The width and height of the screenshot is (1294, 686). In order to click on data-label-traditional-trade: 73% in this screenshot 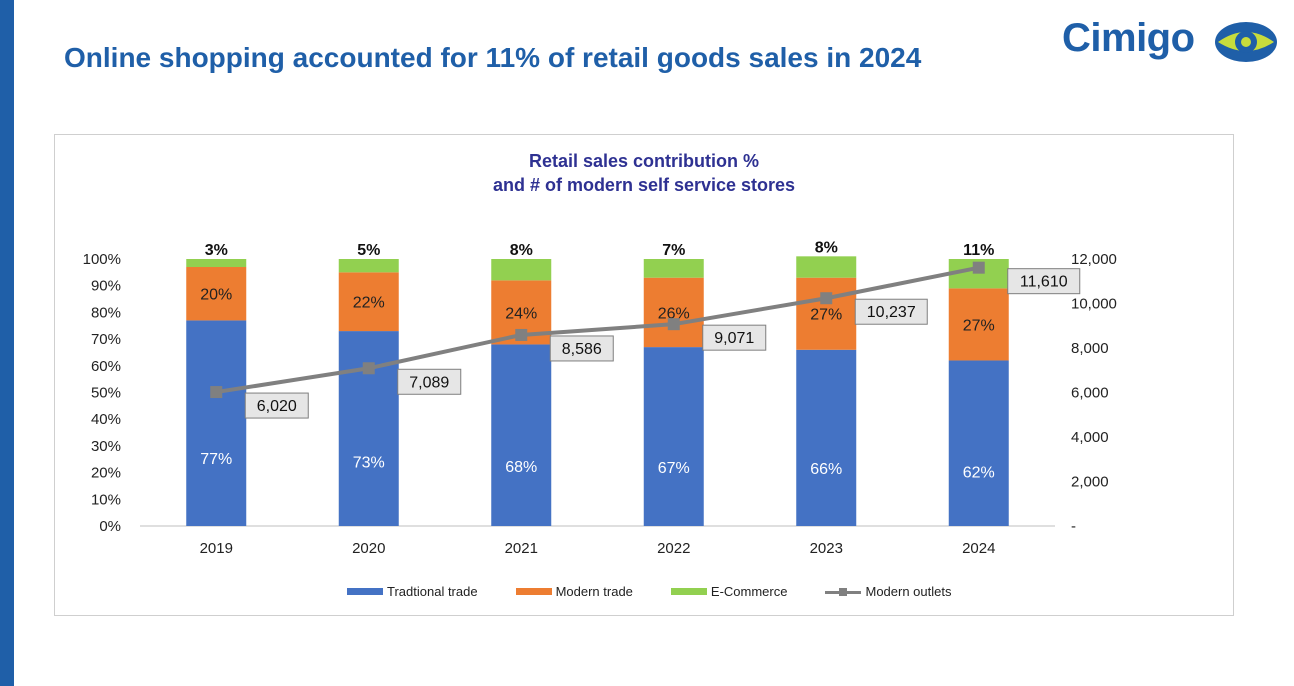, I will do `click(369, 463)`.